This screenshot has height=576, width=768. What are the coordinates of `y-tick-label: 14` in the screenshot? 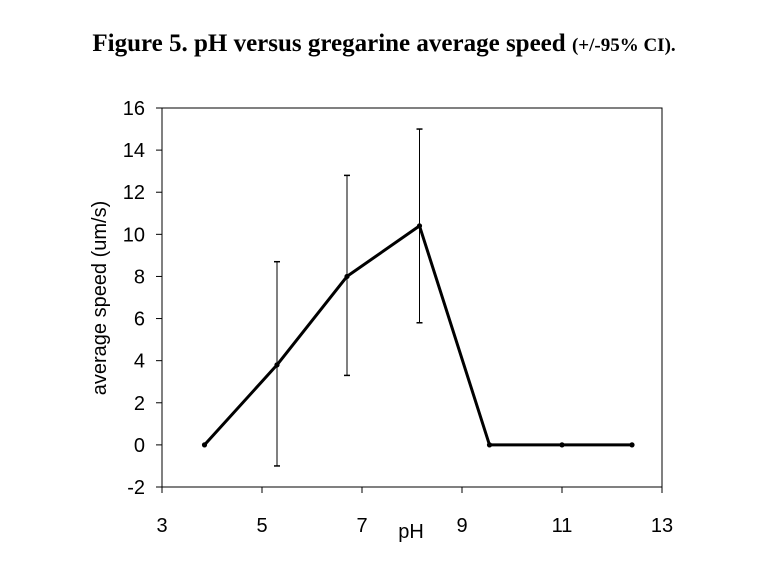 It's located at (134, 151).